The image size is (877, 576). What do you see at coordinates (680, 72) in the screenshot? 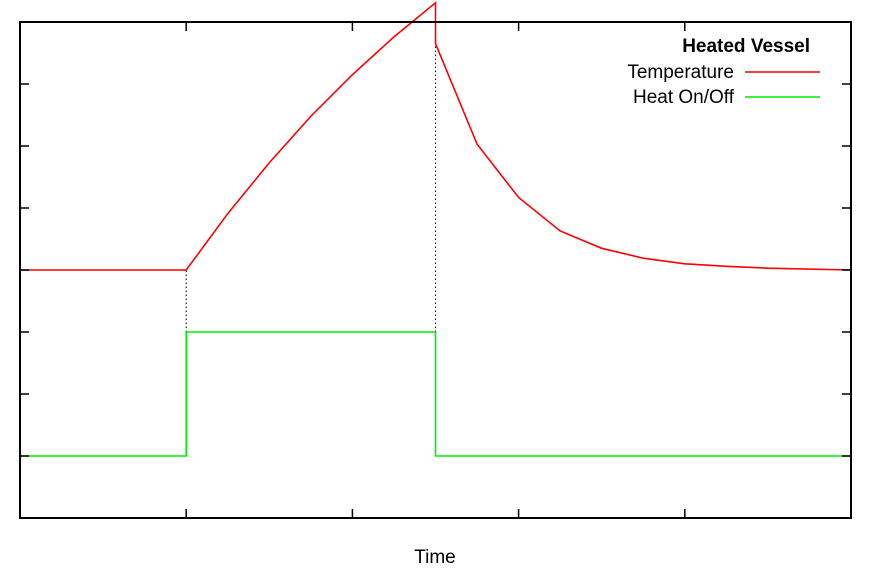
I see `legend-label-temperature: Temperature` at bounding box center [680, 72].